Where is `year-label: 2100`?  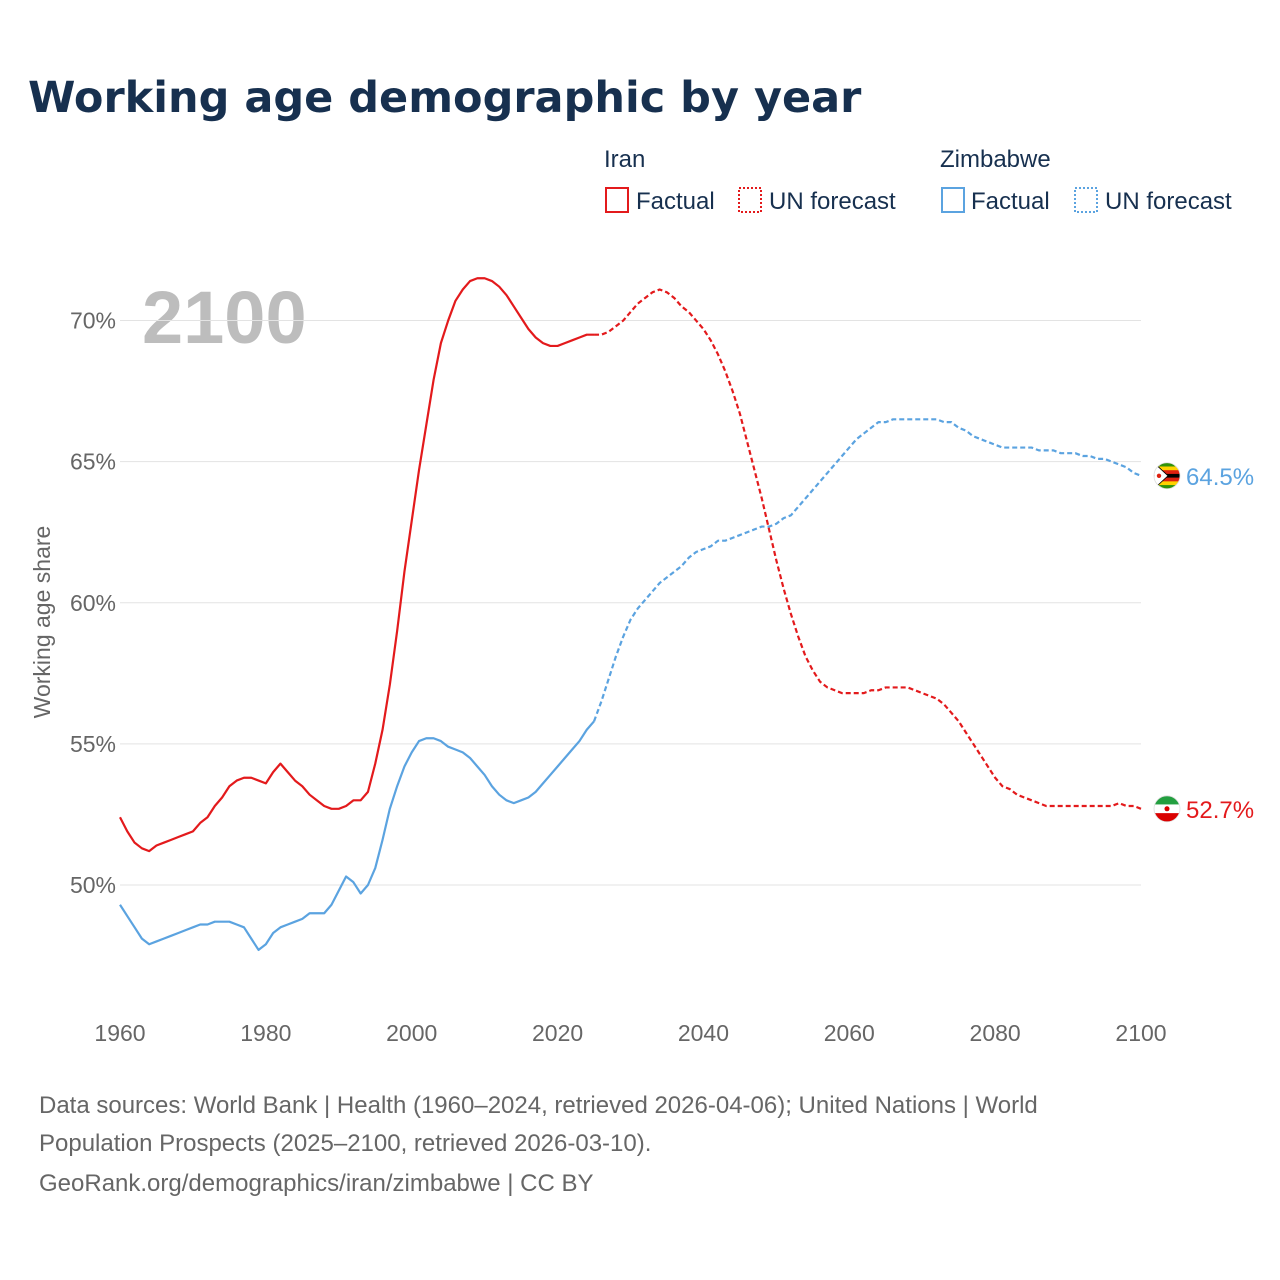
year-label: 2100 is located at coordinates (224, 317).